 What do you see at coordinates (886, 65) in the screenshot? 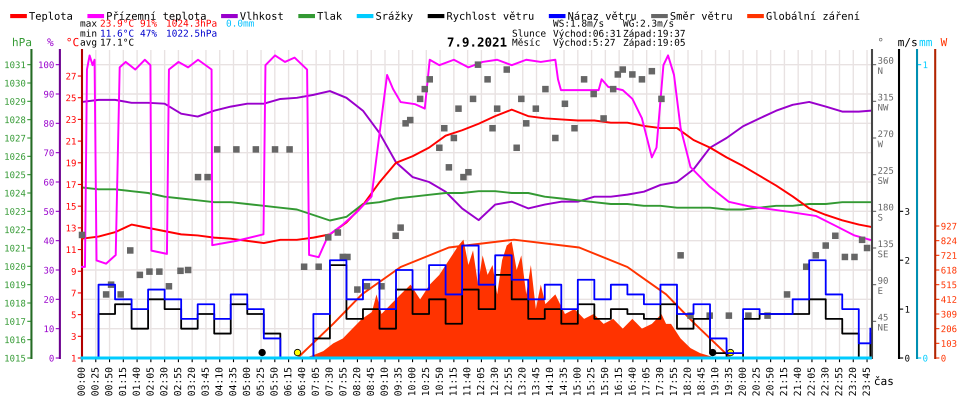
I see `y-tick-label: 360 N` at bounding box center [886, 65].